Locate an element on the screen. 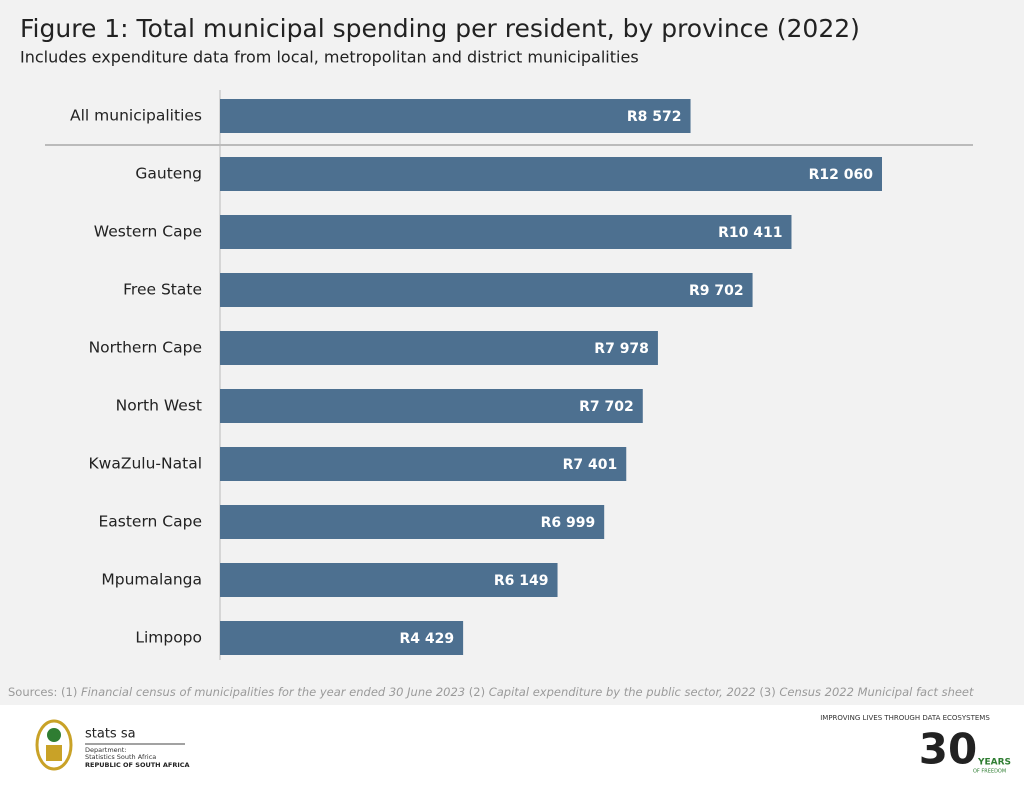 The image size is (1024, 785). category-label: Mpumalanga is located at coordinates (151, 580).